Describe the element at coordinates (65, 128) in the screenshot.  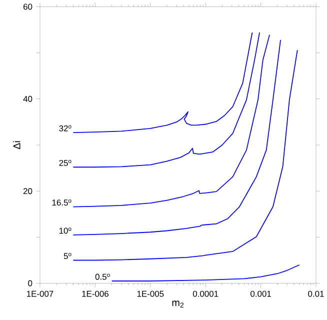
I see `series-label: 32$^{o}$` at that location.